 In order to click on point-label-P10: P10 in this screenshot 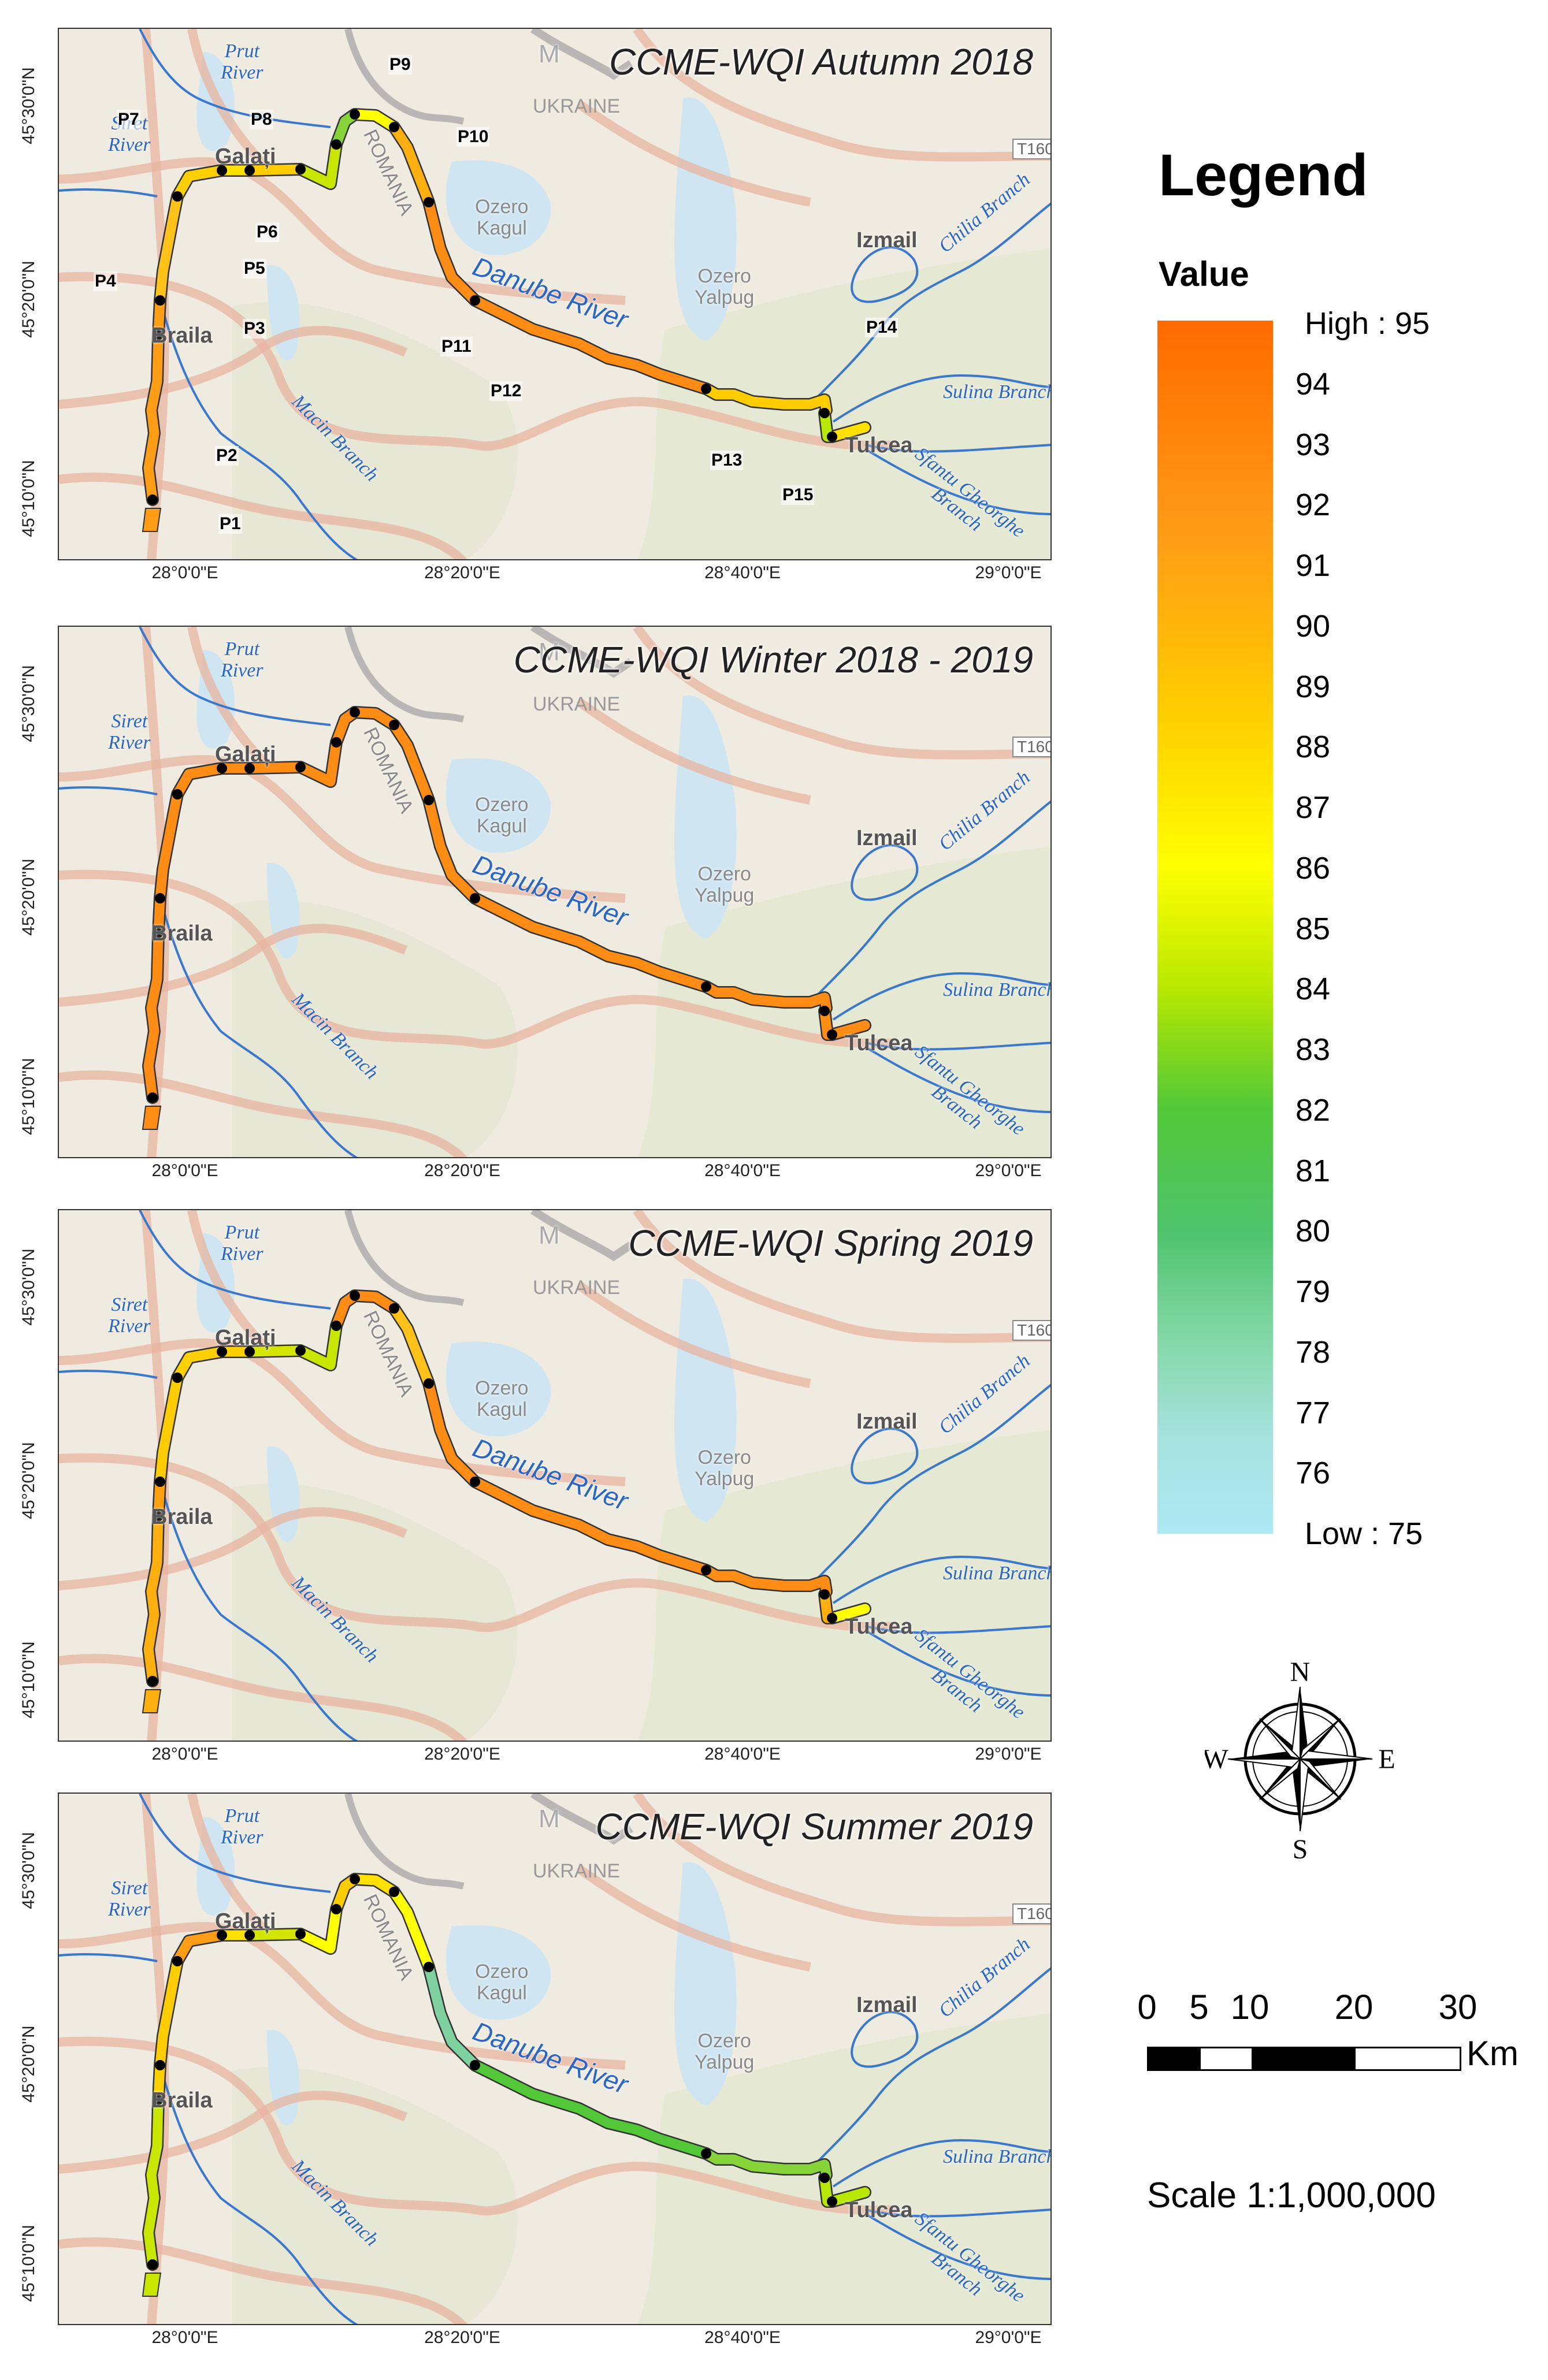, I will do `click(473, 137)`.